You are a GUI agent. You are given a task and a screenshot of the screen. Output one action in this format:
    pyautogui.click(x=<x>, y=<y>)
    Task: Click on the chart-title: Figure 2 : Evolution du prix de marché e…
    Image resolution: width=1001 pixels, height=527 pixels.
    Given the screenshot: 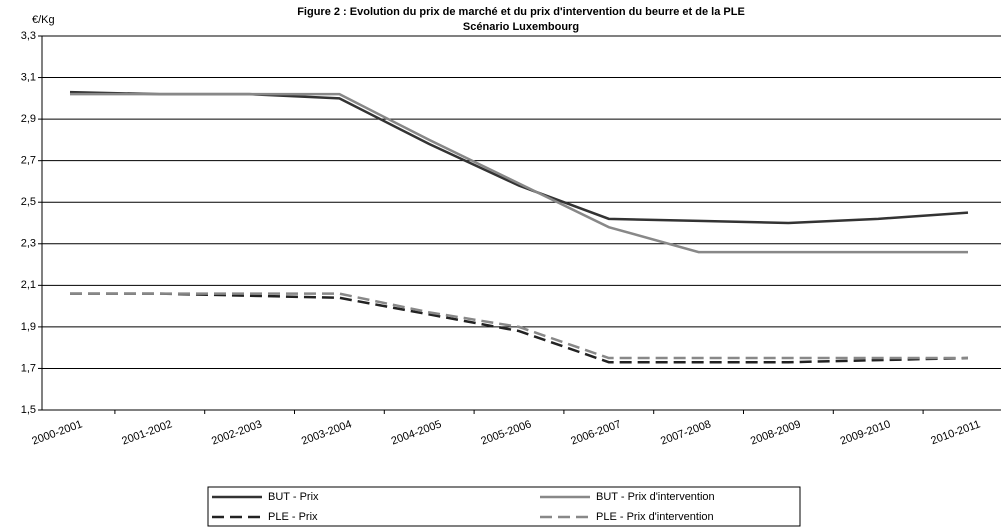 What is the action you would take?
    pyautogui.click(x=521, y=12)
    